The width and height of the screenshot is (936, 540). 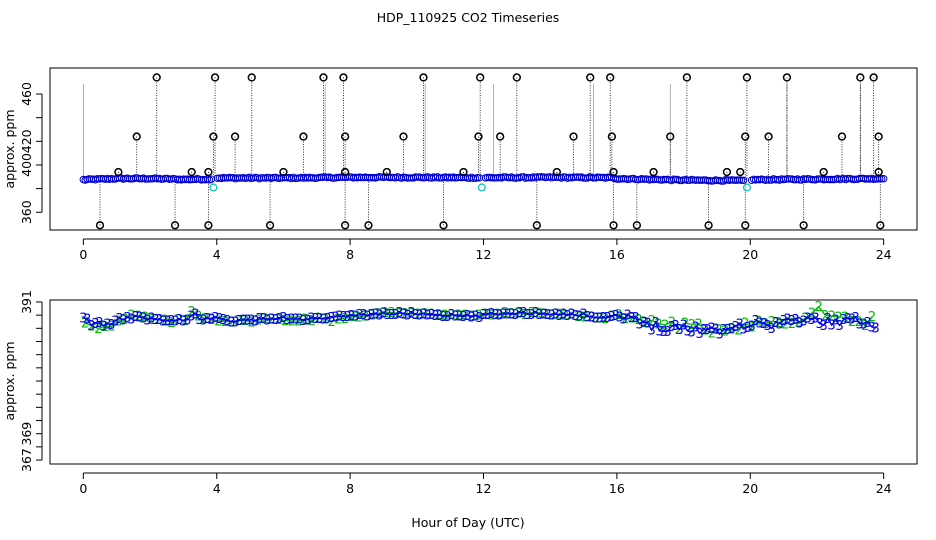 I want to click on top-calibration-point, so click(x=213, y=187).